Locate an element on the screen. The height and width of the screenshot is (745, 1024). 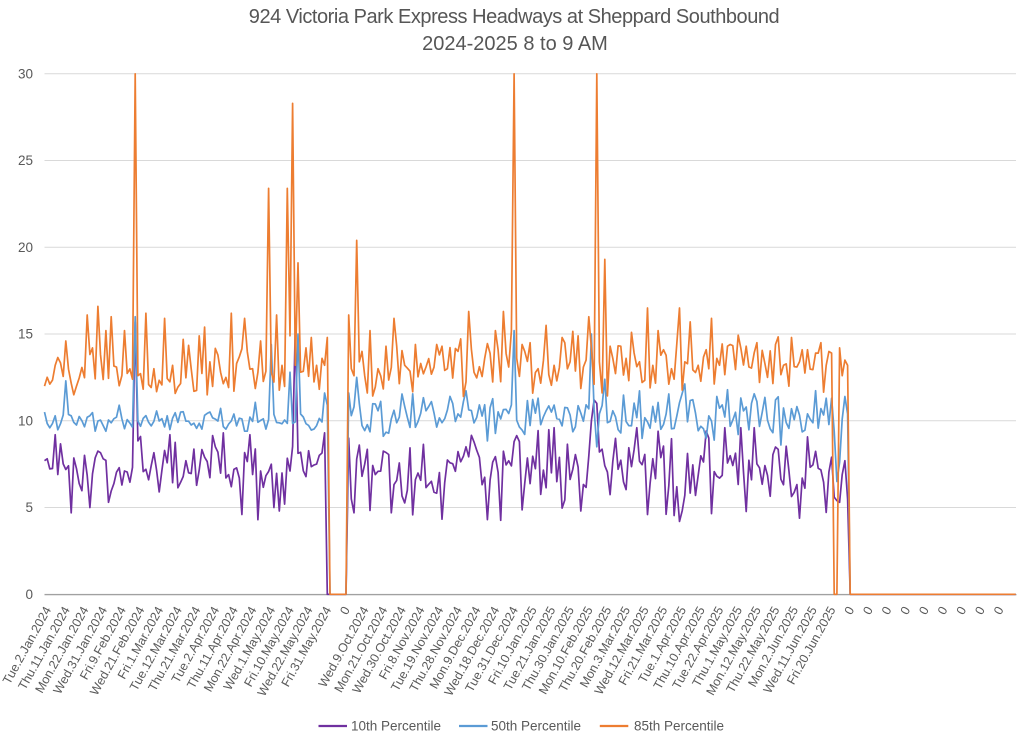
svg-text: 10 is located at coordinates (25, 421).